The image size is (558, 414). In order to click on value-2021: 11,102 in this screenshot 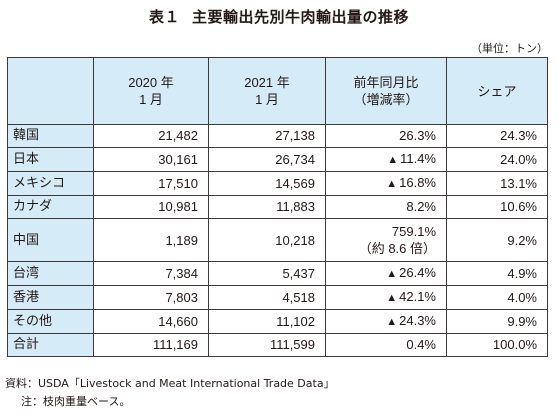, I will do `click(267, 321)`.